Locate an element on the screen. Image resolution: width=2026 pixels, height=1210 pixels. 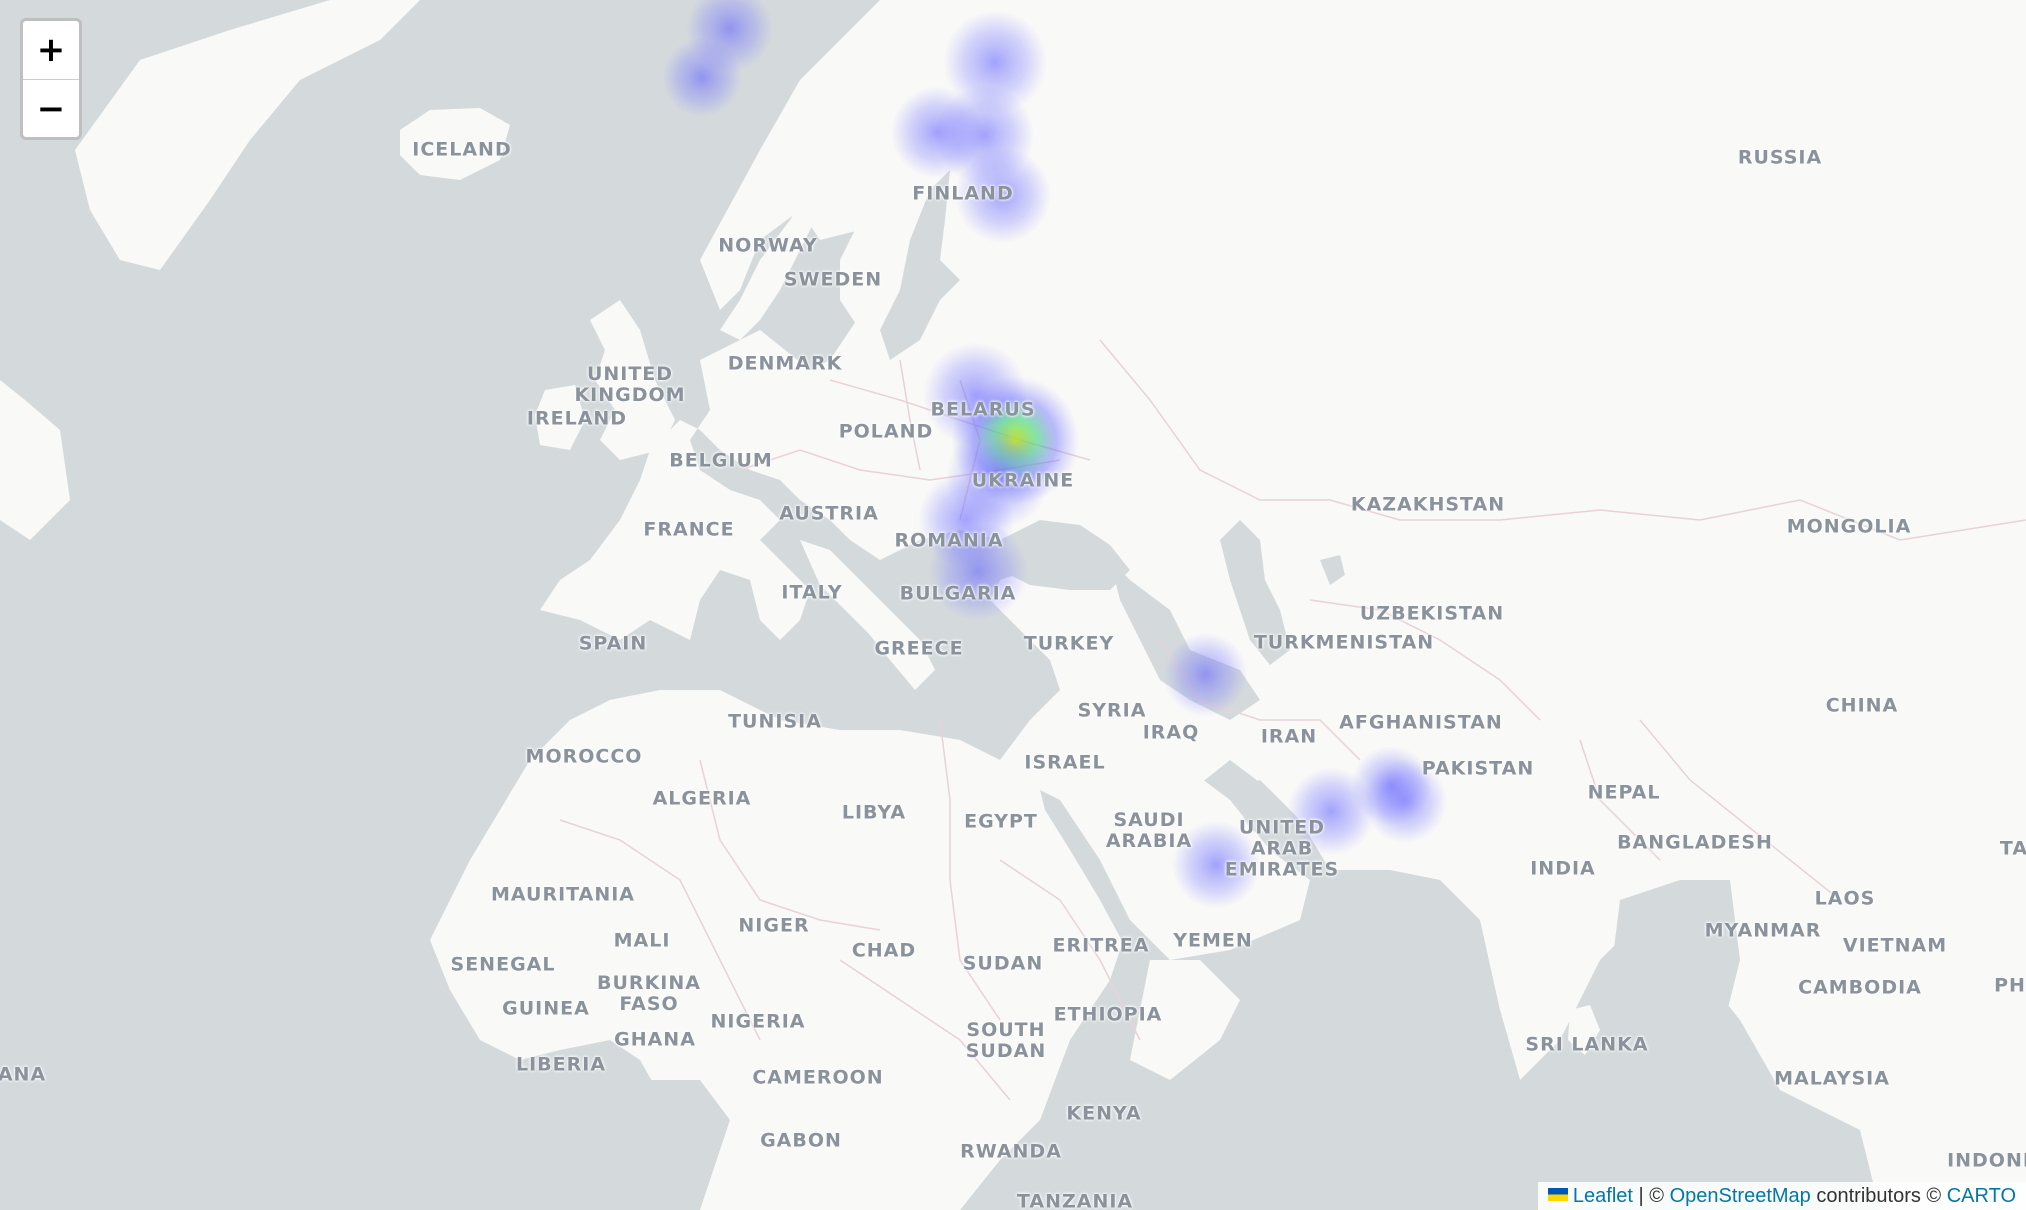
map-label: SAUDI ARABIA is located at coordinates (1149, 830).